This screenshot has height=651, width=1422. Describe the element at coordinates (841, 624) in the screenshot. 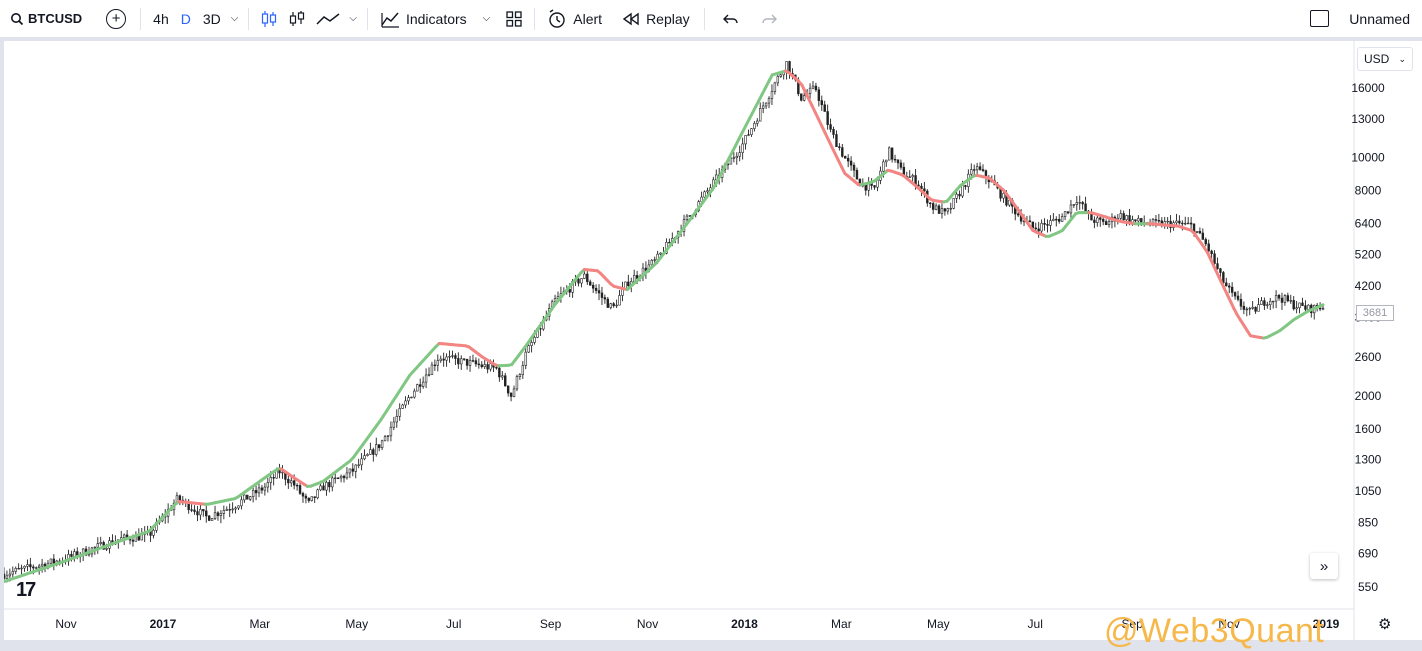

I see `time-tick-label: Mar` at that location.